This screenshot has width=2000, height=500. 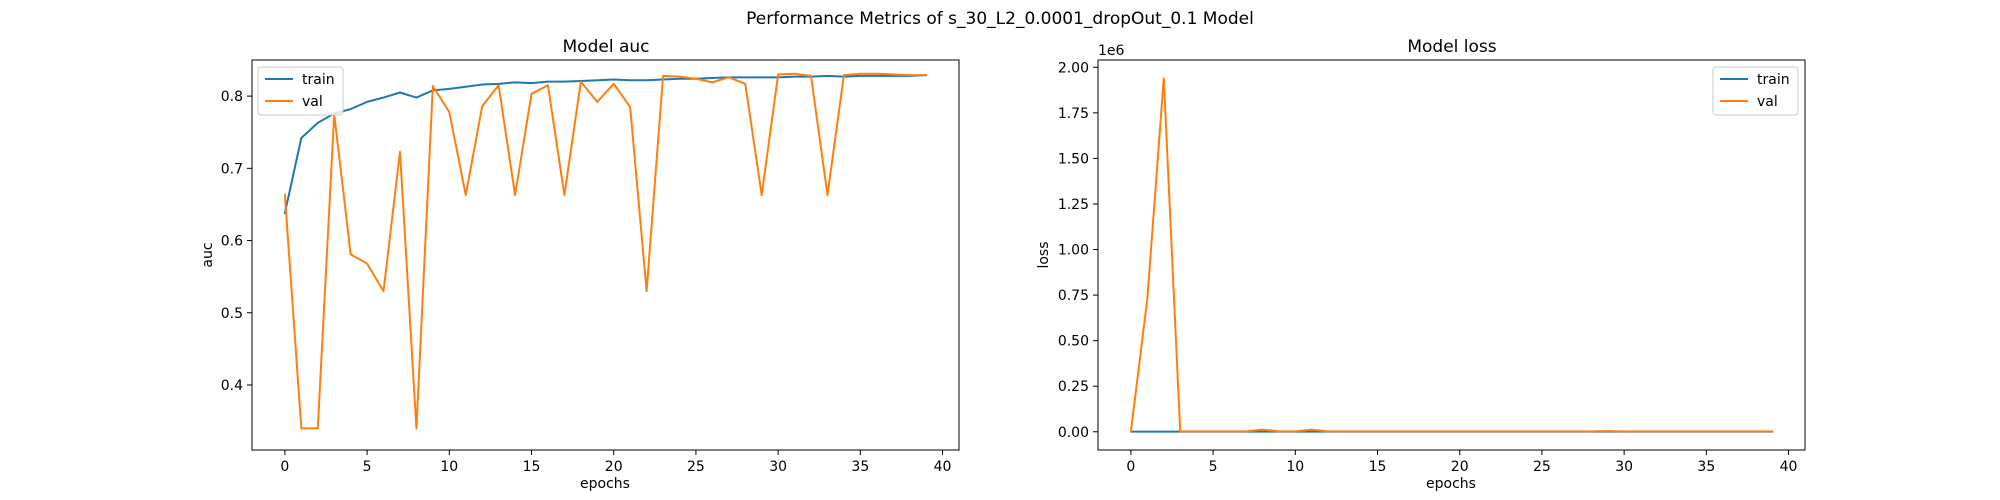 What do you see at coordinates (318, 80) in the screenshot?
I see `auc-legend-train-label: train` at bounding box center [318, 80].